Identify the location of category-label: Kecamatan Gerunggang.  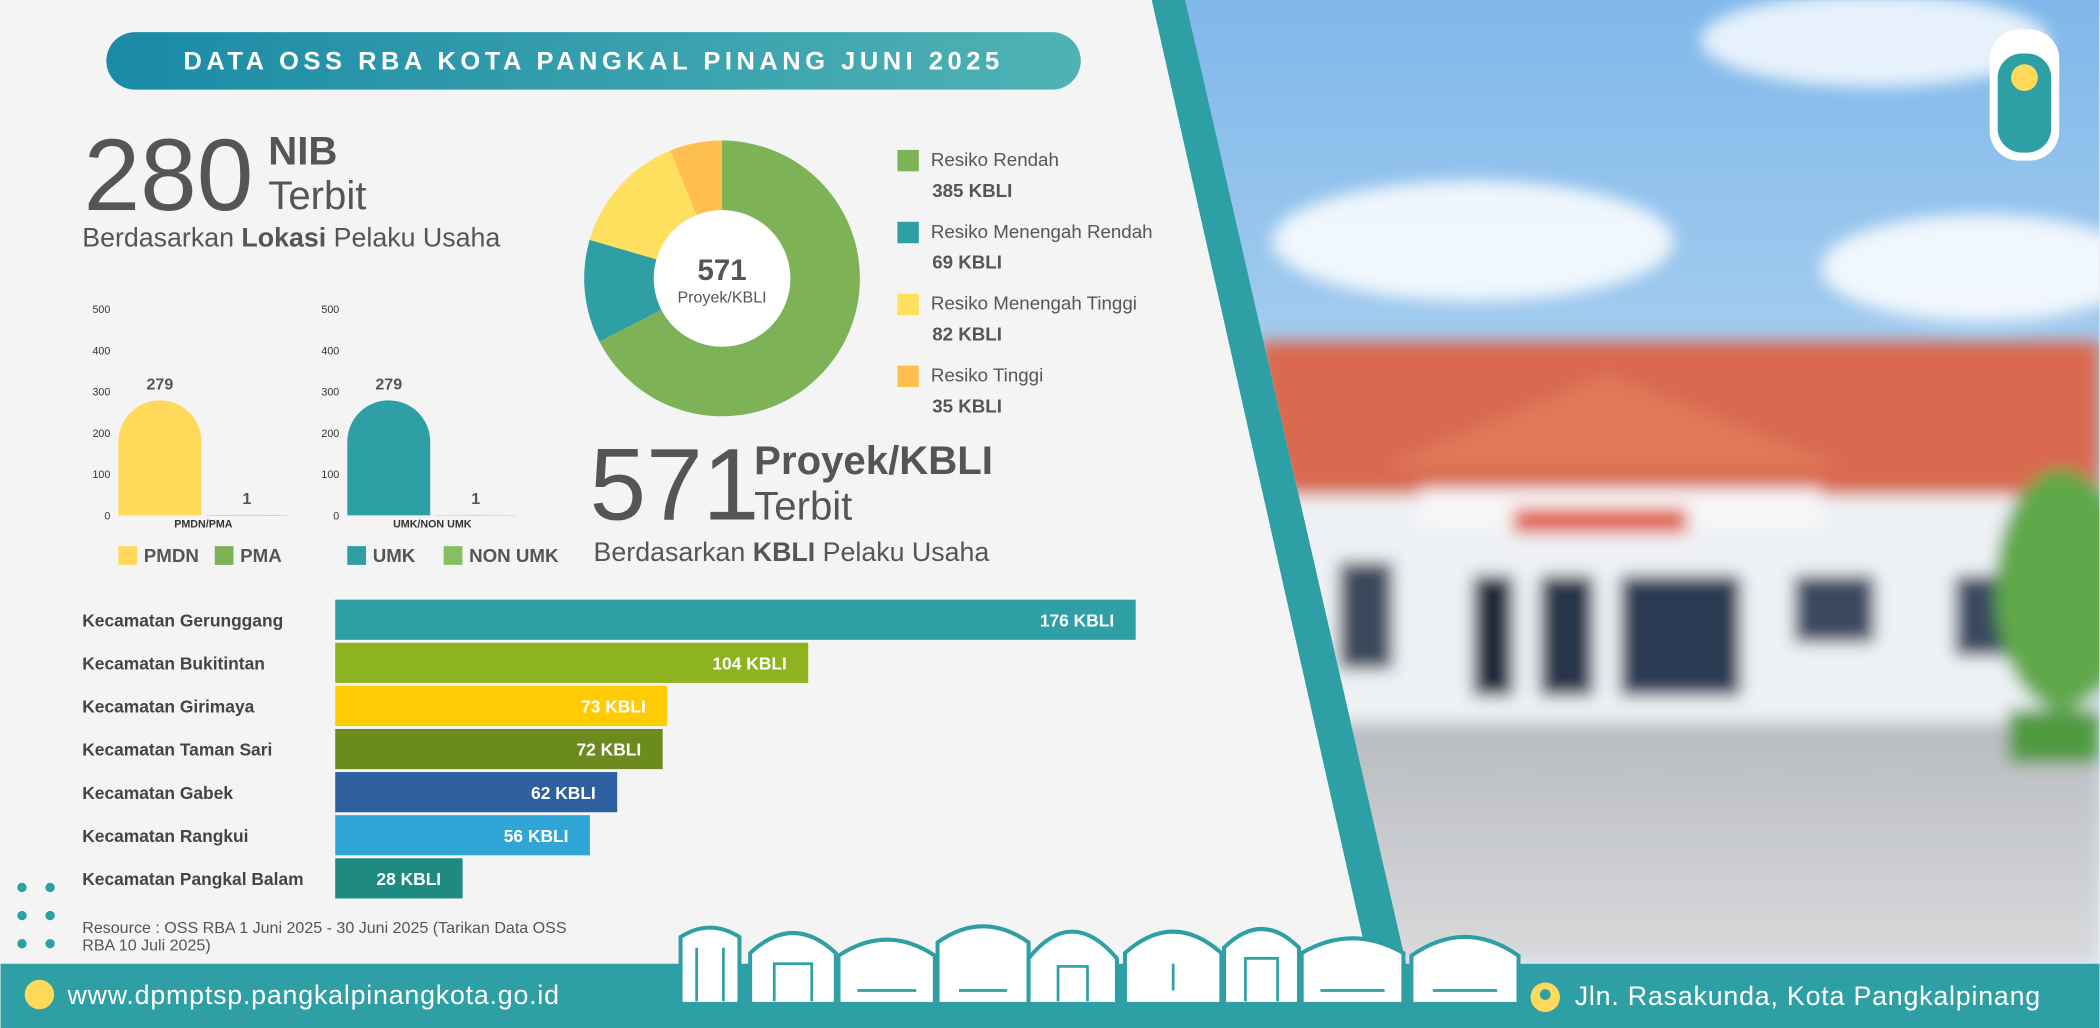
(182, 620).